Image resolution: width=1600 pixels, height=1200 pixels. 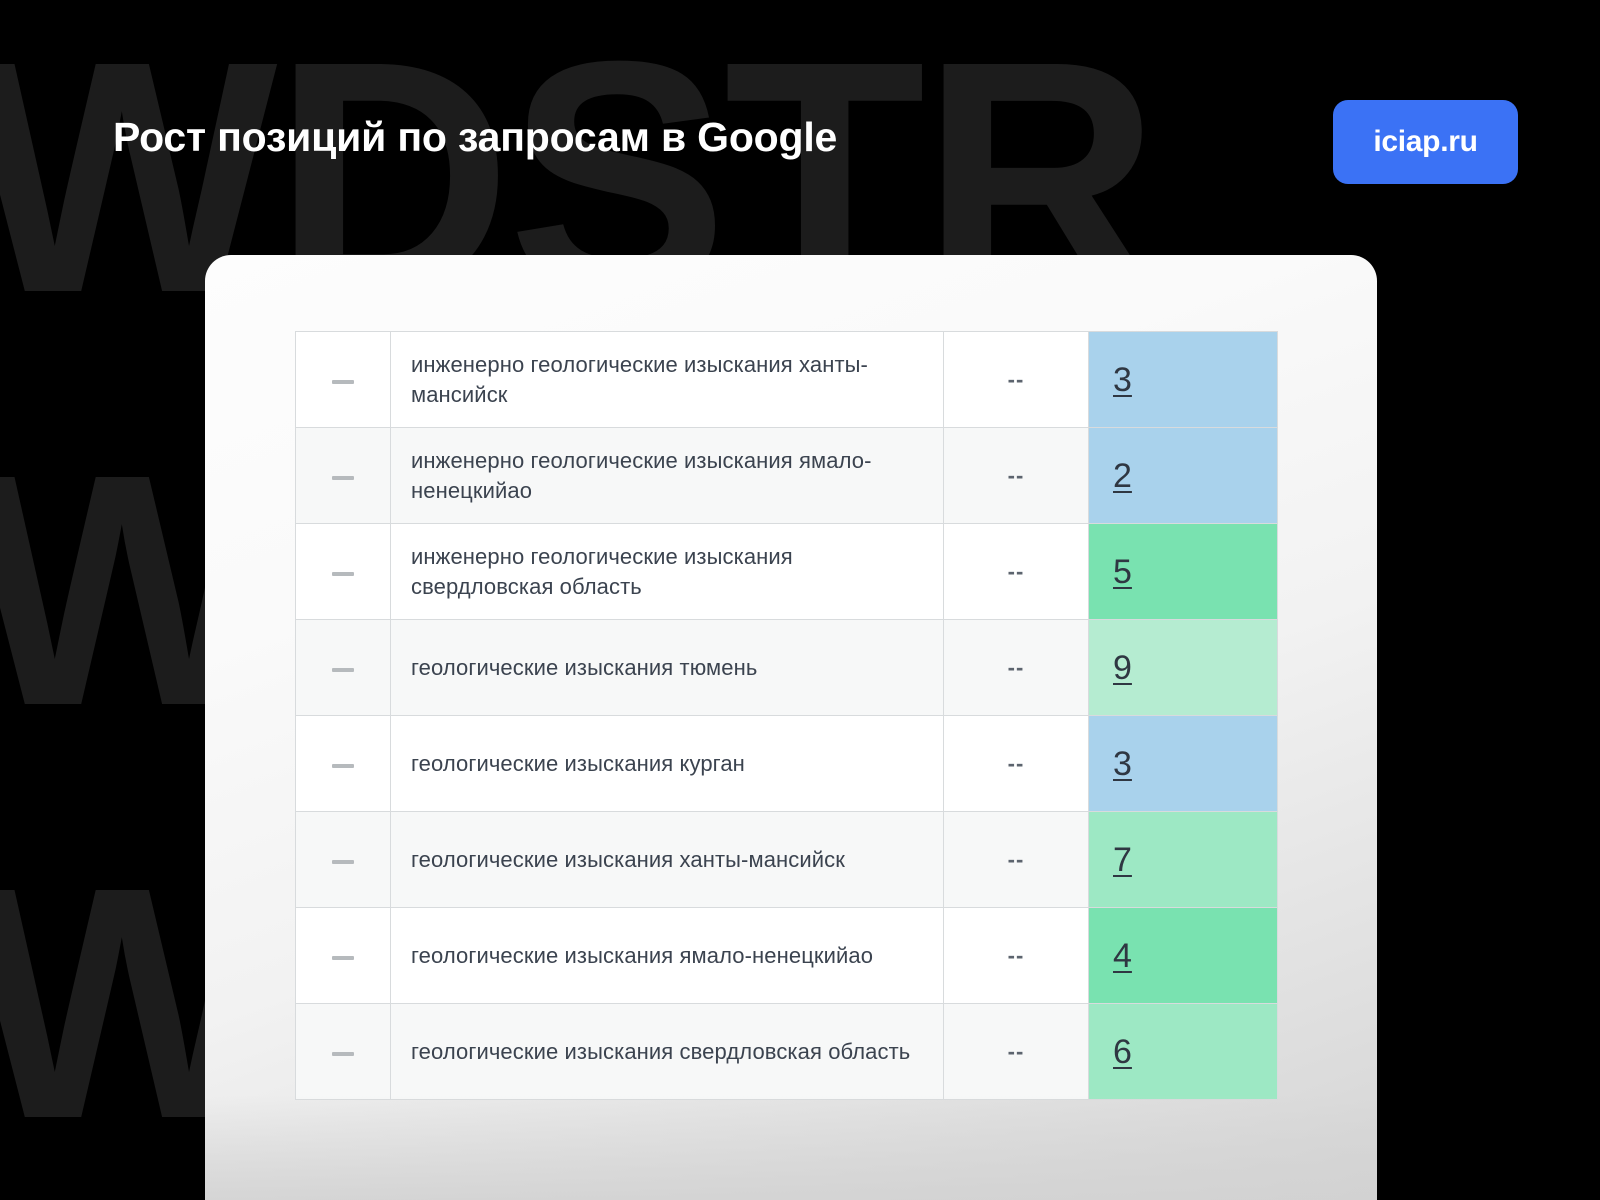 I want to click on current-position-cell: 4, so click(x=1183, y=955).